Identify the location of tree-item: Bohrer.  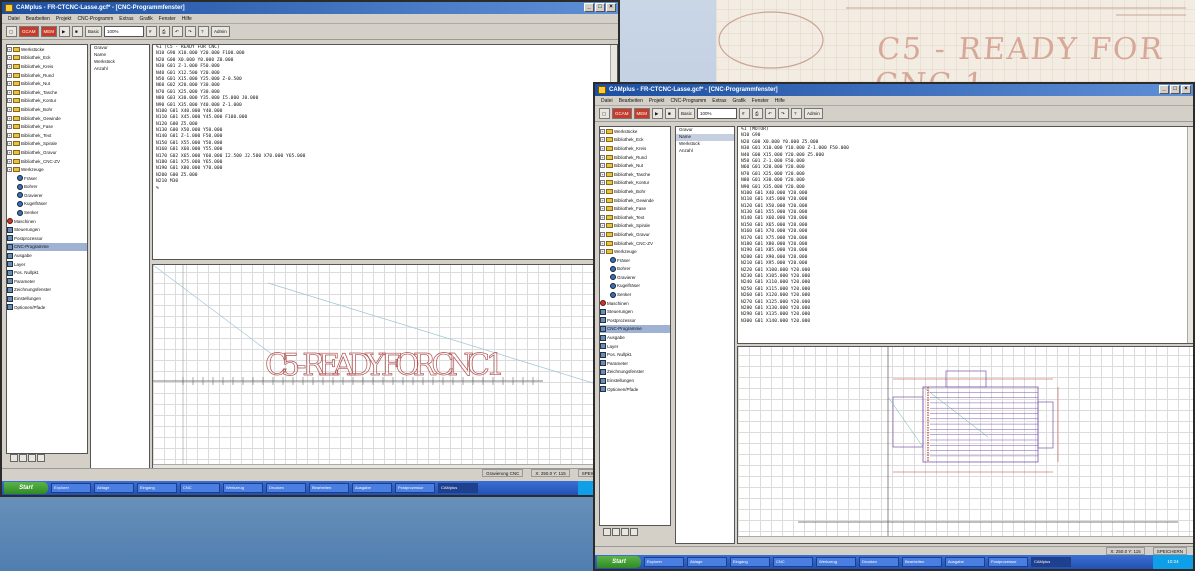
(635, 269).